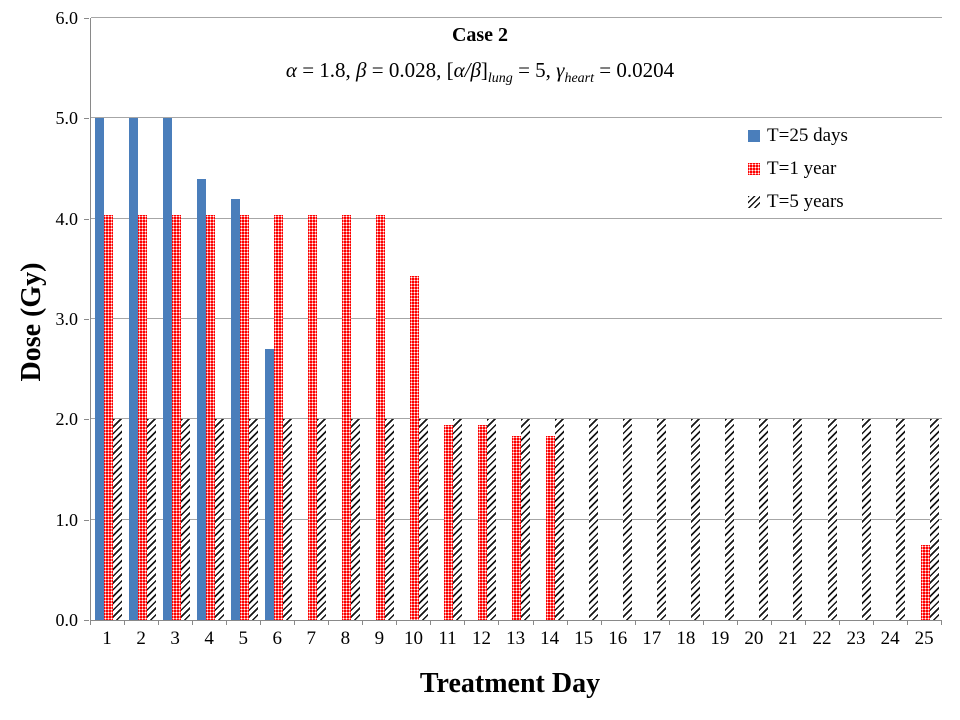 The image size is (960, 720). Describe the element at coordinates (107, 638) in the screenshot. I see `x-tick-label-1: 1` at that location.